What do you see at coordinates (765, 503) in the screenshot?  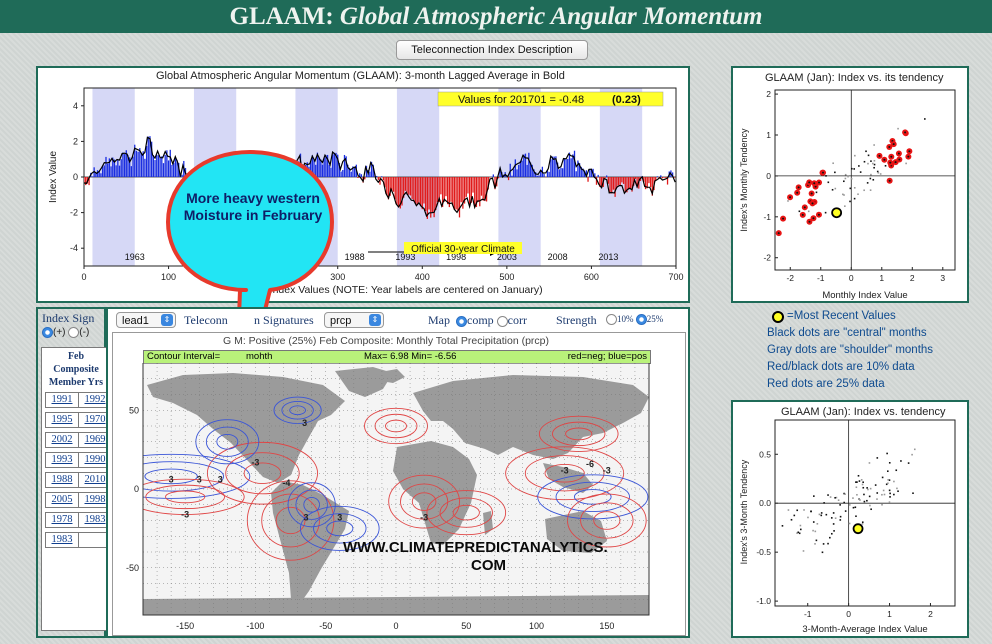 I see `y-tick-label: 0.0` at bounding box center [765, 503].